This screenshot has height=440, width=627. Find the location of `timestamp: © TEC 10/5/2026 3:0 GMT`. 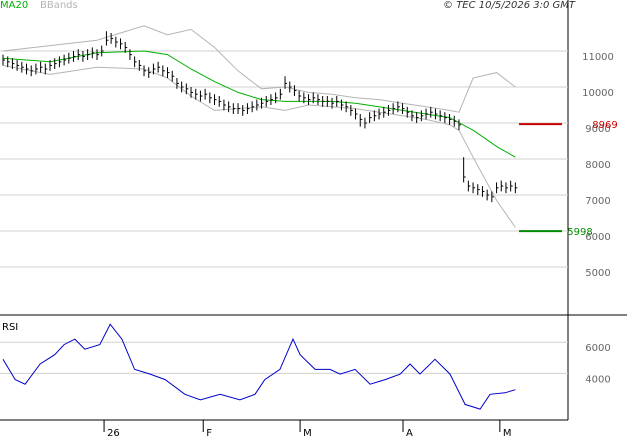

timestamp: © TEC 10/5/2026 3:0 GMT is located at coordinates (509, 5).